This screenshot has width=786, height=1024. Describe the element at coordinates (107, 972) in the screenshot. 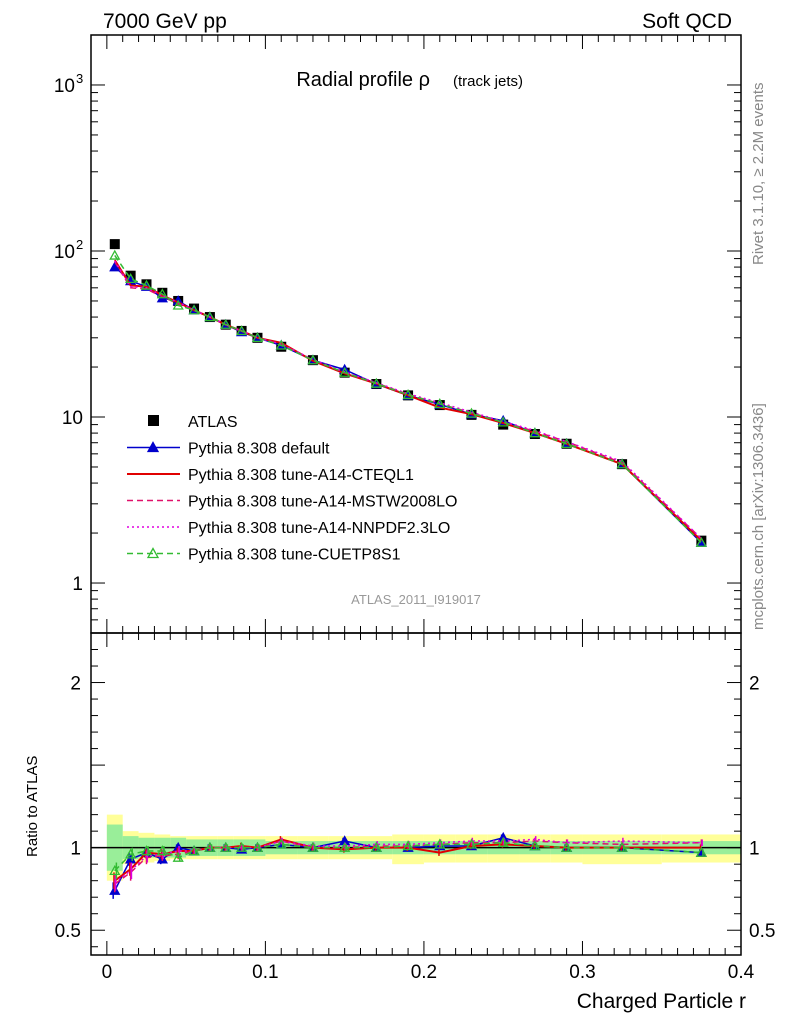

I see `x-tick-label: 0` at that location.